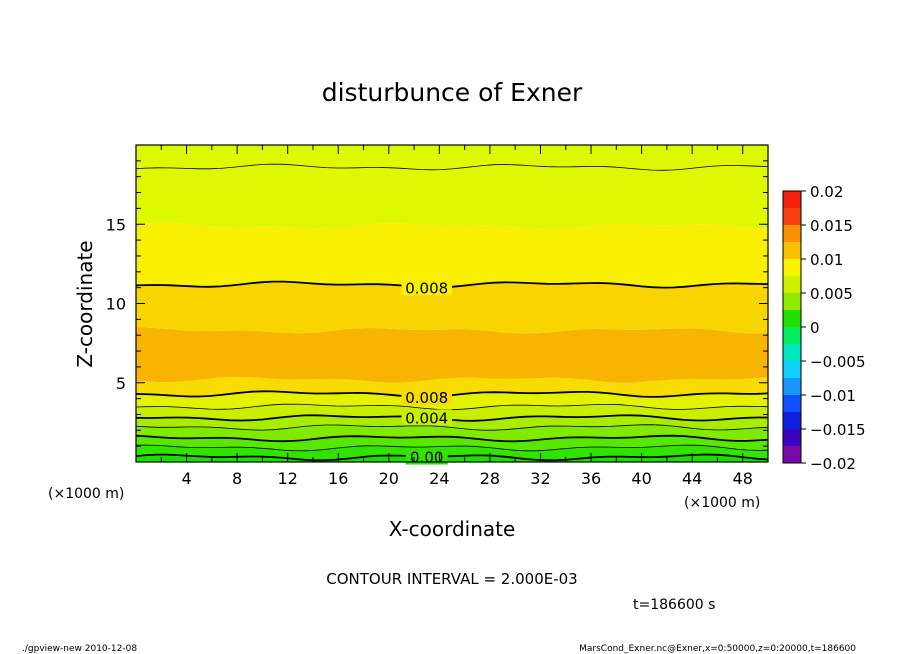  I want to click on contour-label-0: 0.00, so click(426, 458).